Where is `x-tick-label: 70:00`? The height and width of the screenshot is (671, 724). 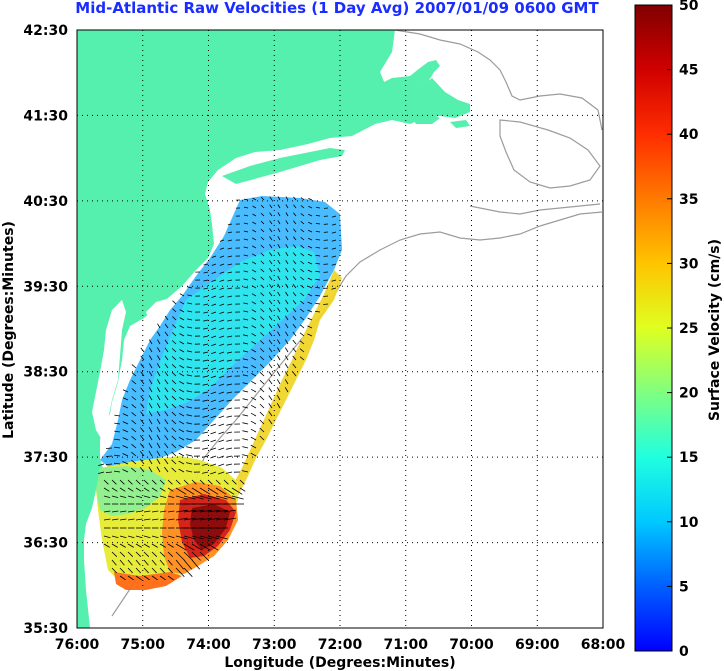 x-tick-label: 70:00 is located at coordinates (471, 645).